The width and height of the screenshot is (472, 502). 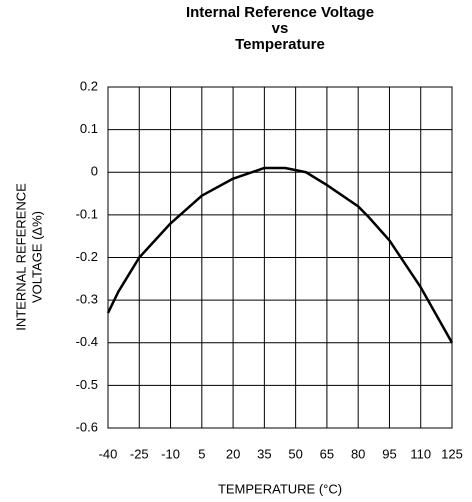 I want to click on x-tick-label: -40, so click(x=108, y=453).